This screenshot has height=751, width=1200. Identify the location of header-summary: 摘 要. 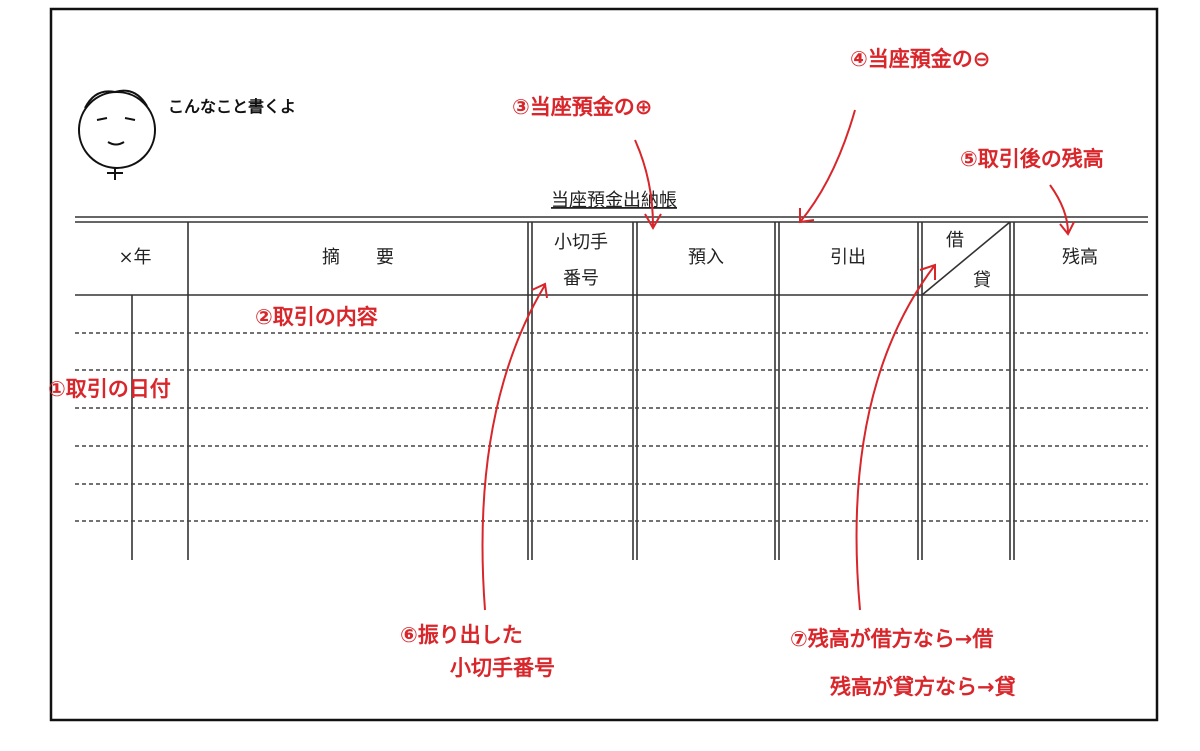
(358, 257).